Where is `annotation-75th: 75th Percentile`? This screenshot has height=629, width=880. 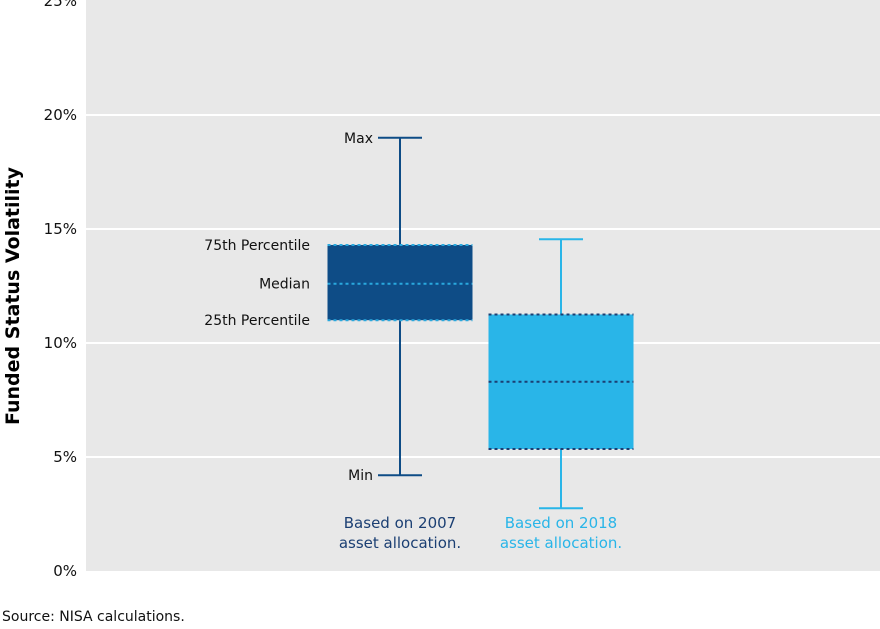 annotation-75th: 75th Percentile is located at coordinates (257, 246).